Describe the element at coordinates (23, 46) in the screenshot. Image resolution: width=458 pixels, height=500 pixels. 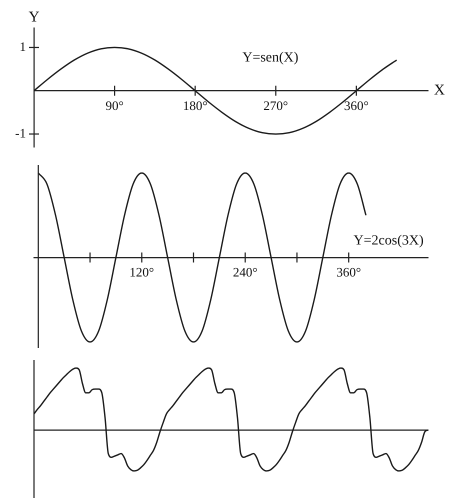
I see `y-tick-label: 1` at that location.